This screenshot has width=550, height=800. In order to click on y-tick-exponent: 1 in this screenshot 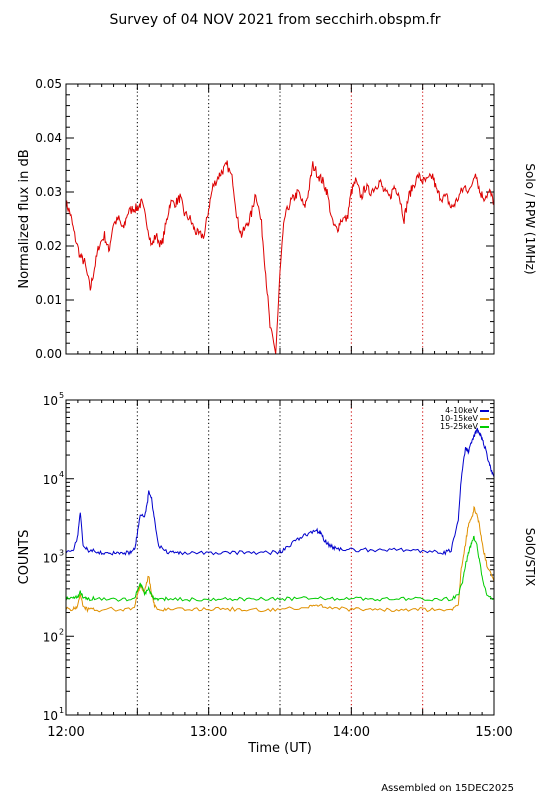, I will do `click(61, 710)`.